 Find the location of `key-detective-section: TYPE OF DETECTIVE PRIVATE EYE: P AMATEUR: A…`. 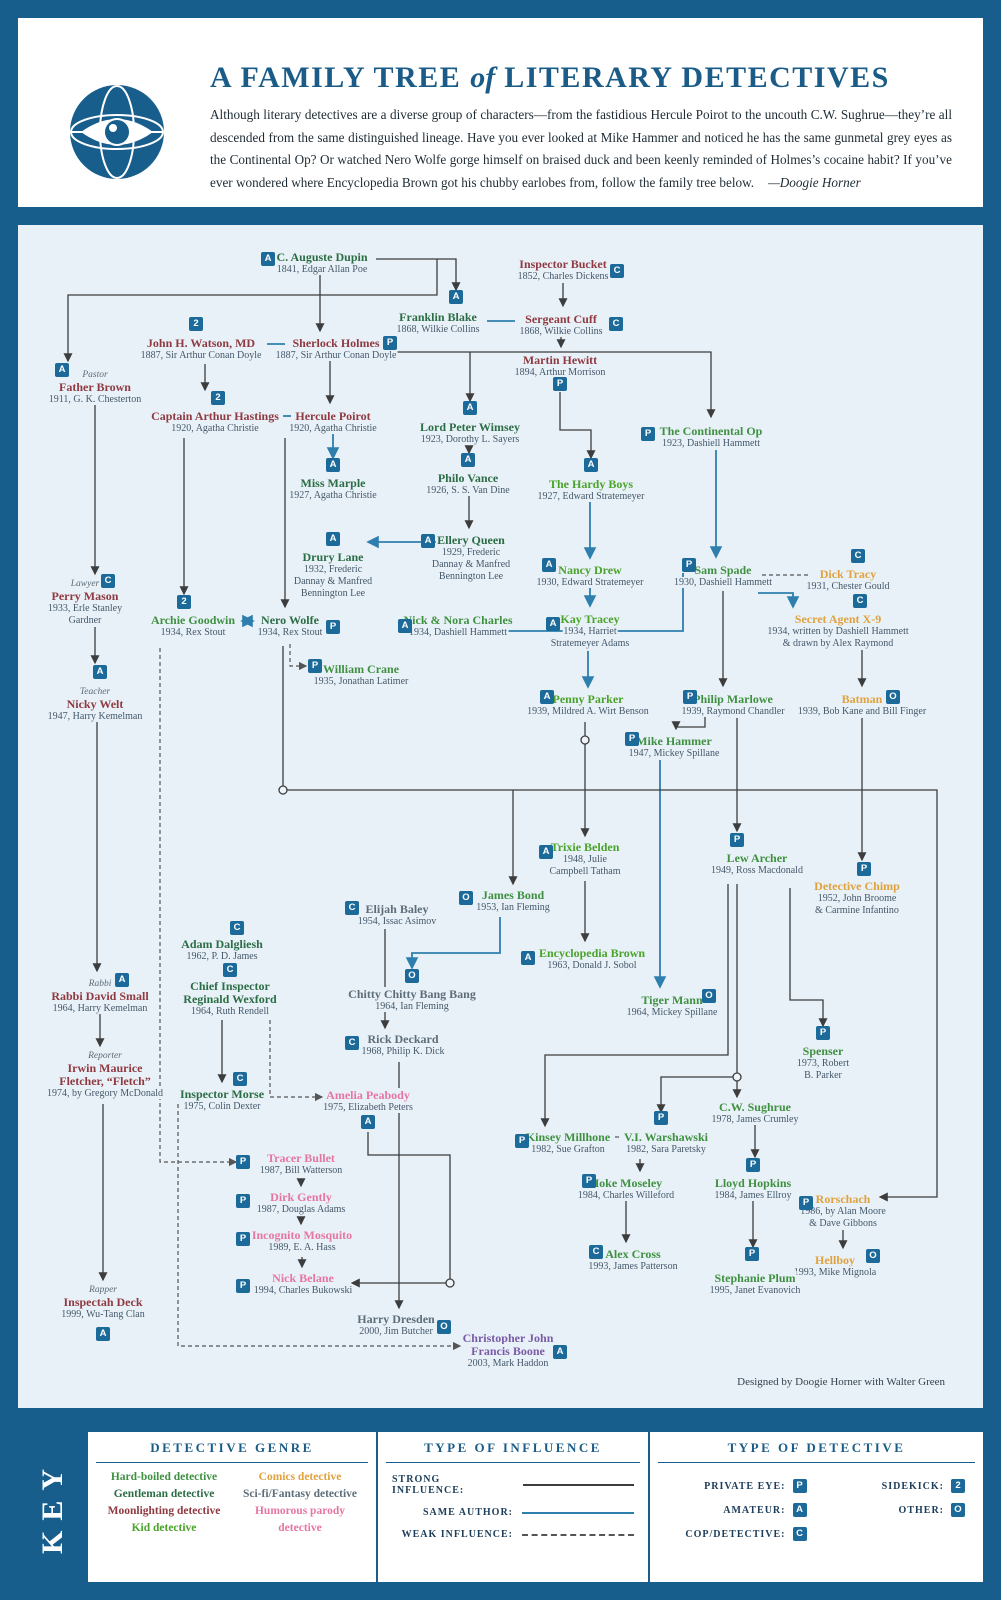

key-detective-section: TYPE OF DETECTIVE PRIVATE EYE: P AMATEUR: A… is located at coordinates (815, 1507).